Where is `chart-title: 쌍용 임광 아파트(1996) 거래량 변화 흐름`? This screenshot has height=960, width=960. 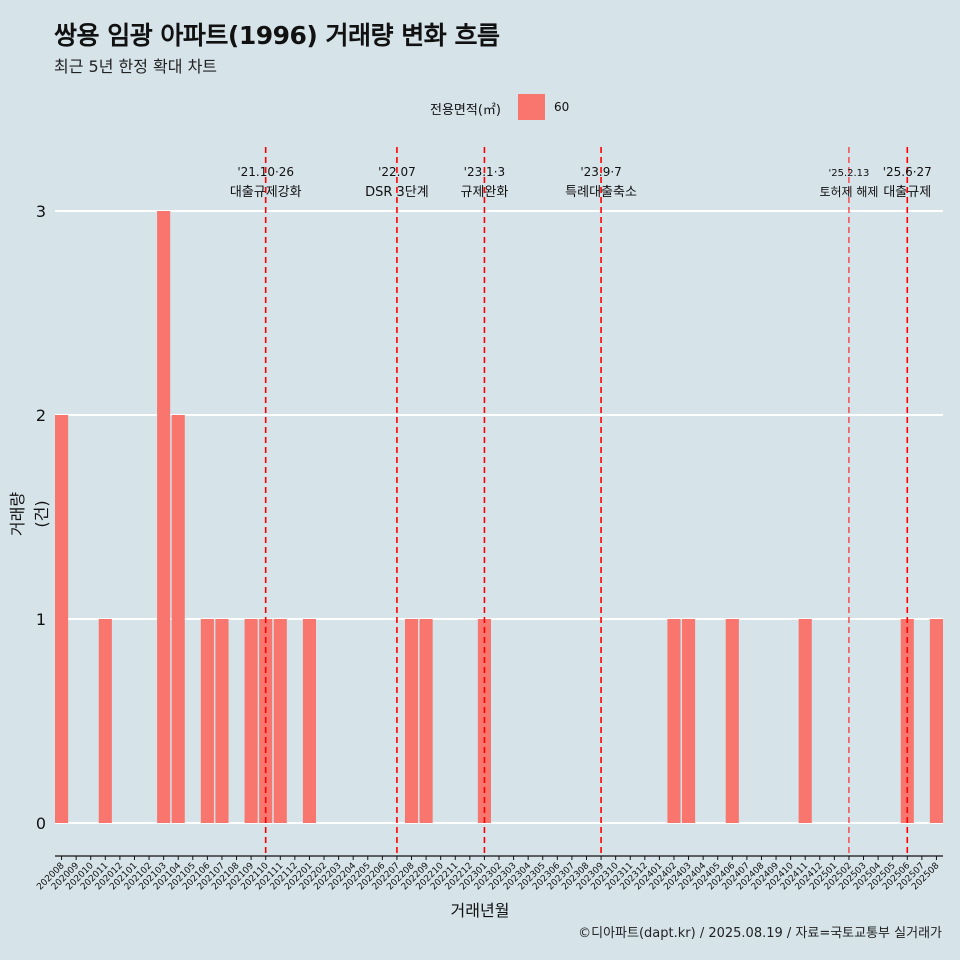
chart-title: 쌍용 임광 아파트(1996) 거래량 변화 흐름 is located at coordinates (277, 35).